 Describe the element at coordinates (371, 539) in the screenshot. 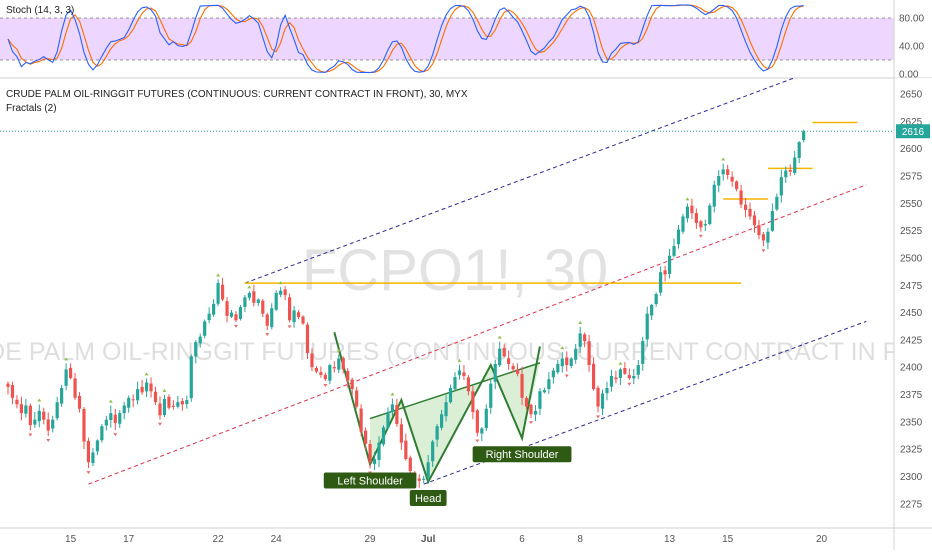

I see `time-tick-label: 29` at that location.